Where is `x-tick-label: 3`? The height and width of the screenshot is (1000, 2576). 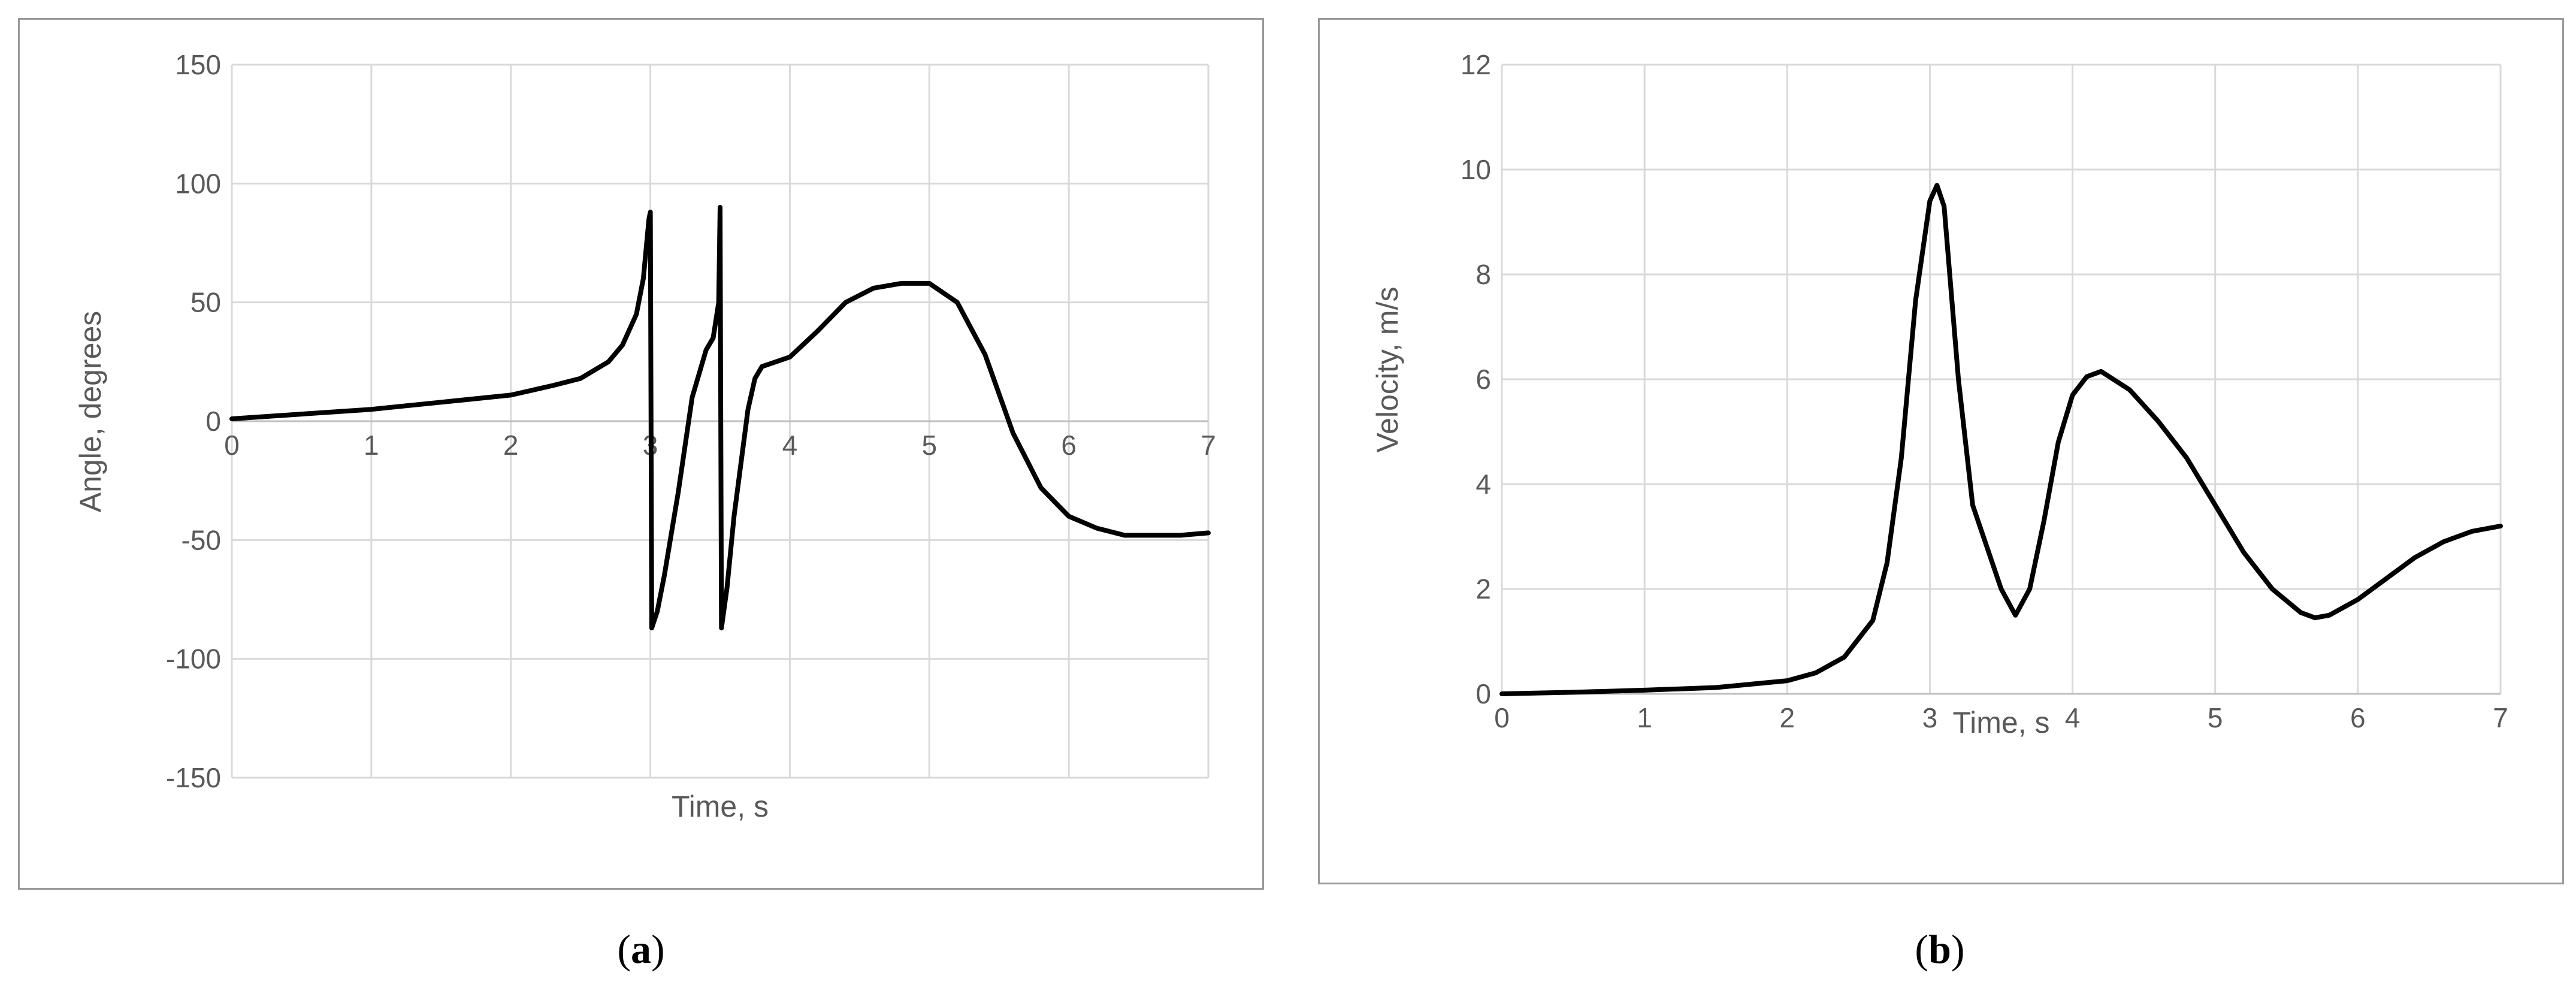 x-tick-label: 3 is located at coordinates (1930, 717).